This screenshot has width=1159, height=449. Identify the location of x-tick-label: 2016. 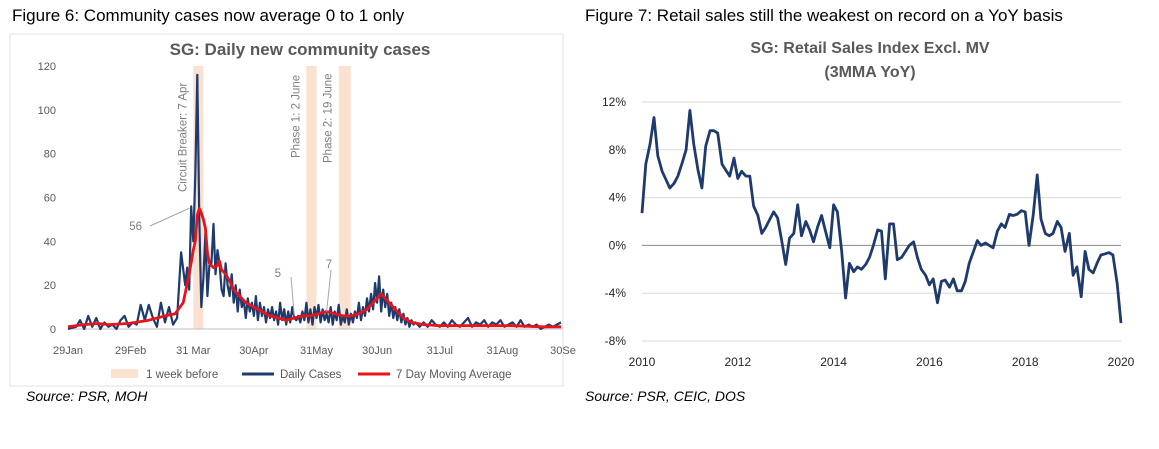
(929, 362).